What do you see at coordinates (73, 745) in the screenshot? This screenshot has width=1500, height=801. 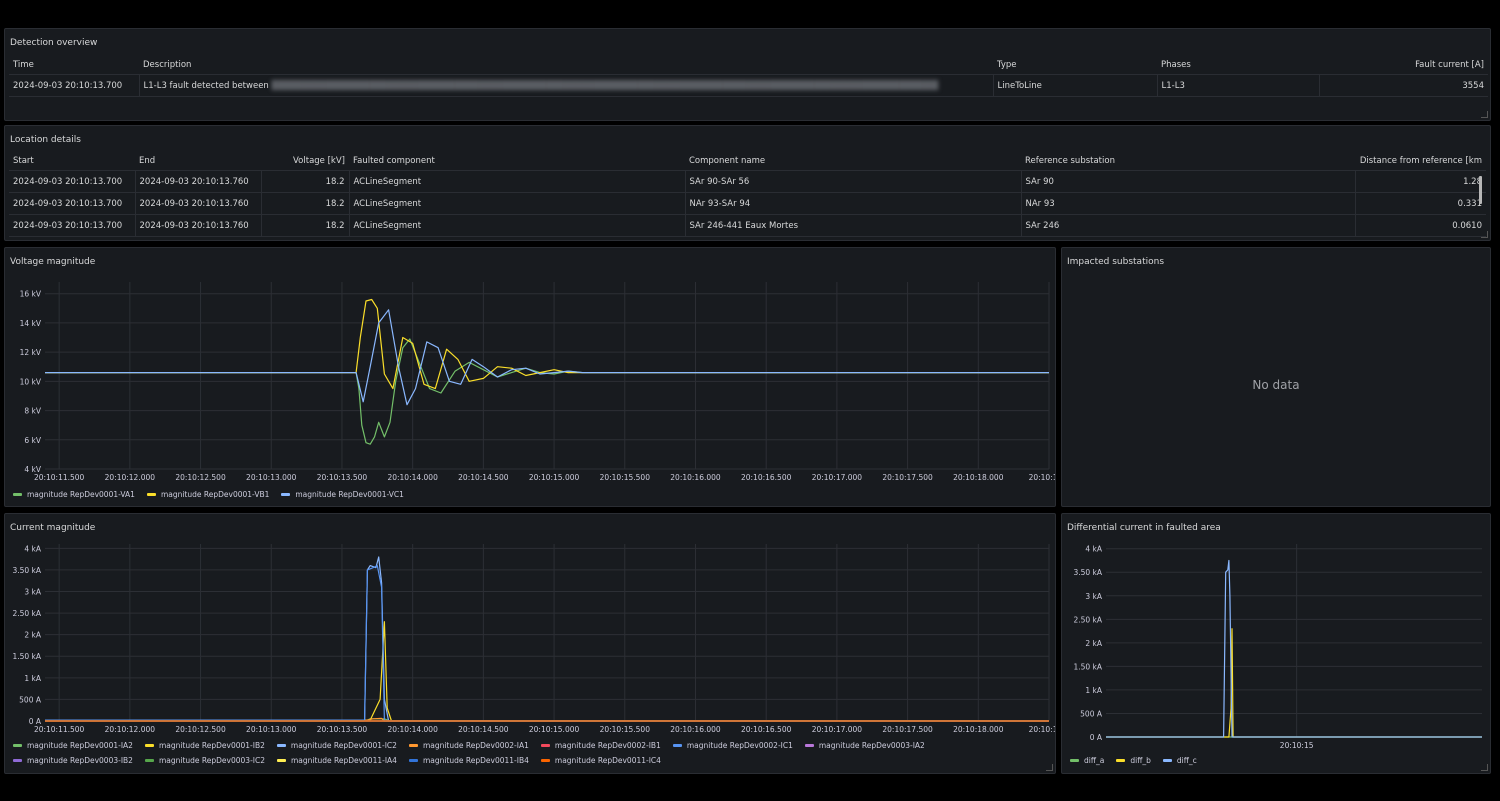 I see `legend-item: magnitude RepDev0001-IA2` at bounding box center [73, 745].